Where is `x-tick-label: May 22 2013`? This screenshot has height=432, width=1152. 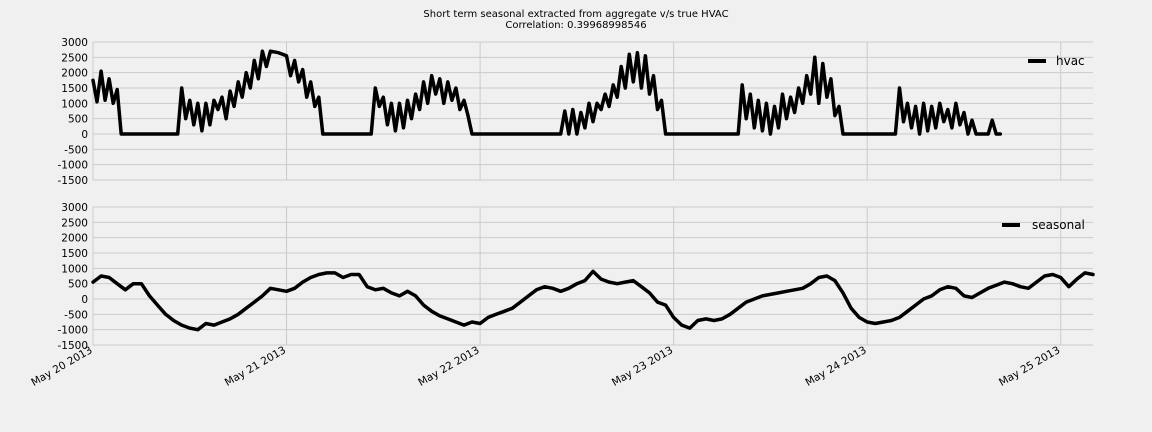 x-tick-label: May 22 2013 is located at coordinates (448, 366).